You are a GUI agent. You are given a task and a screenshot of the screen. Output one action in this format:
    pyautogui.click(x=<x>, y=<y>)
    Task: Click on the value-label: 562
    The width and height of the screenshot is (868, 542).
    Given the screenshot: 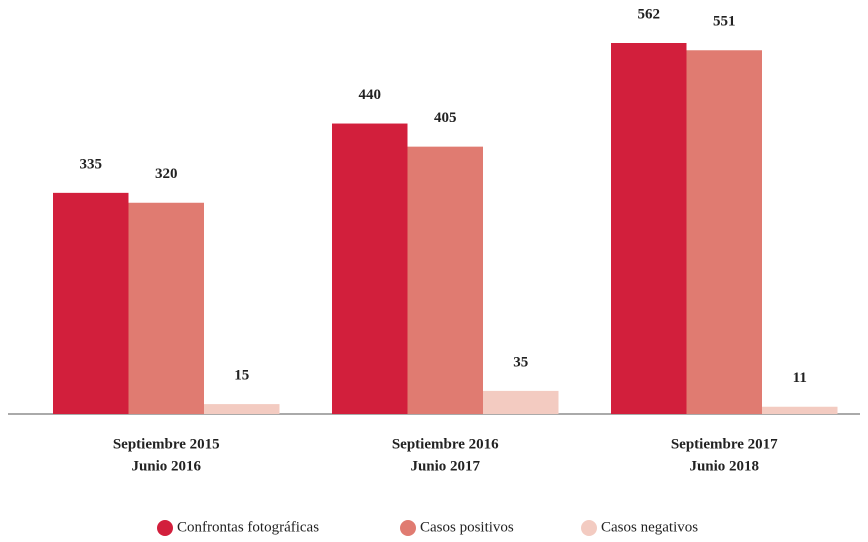 What is the action you would take?
    pyautogui.click(x=649, y=14)
    